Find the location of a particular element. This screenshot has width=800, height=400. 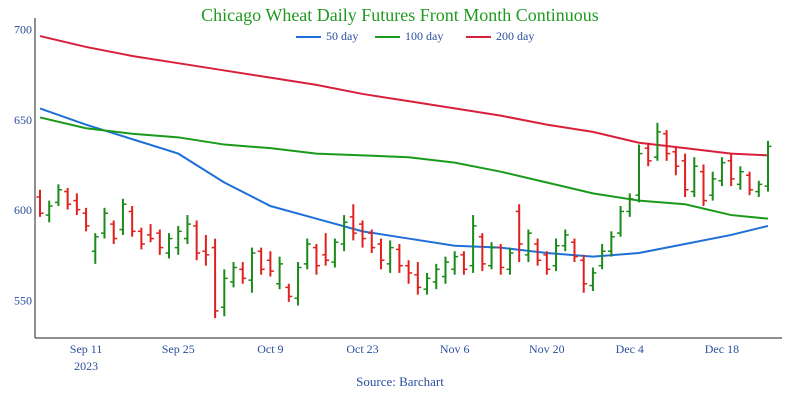

x-tick-label: Dec 18 is located at coordinates (722, 349).